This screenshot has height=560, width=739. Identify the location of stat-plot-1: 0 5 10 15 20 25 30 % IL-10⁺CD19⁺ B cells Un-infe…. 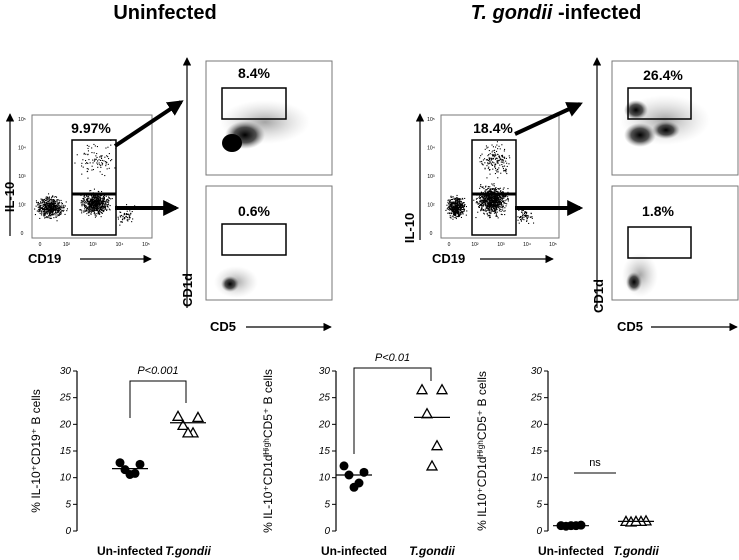
(120, 461).